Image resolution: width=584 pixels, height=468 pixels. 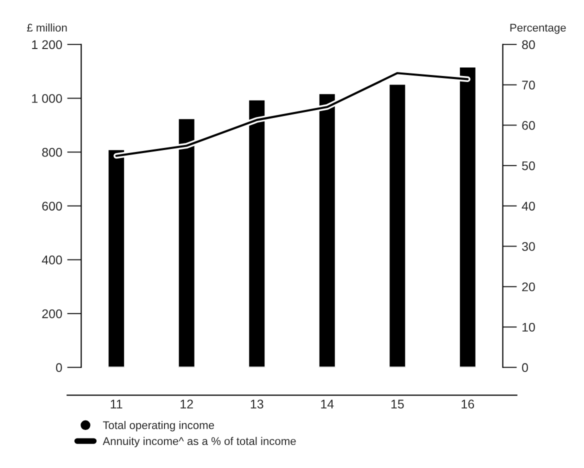 What do you see at coordinates (327, 404) in the screenshot?
I see `x-tick-label: 14` at bounding box center [327, 404].